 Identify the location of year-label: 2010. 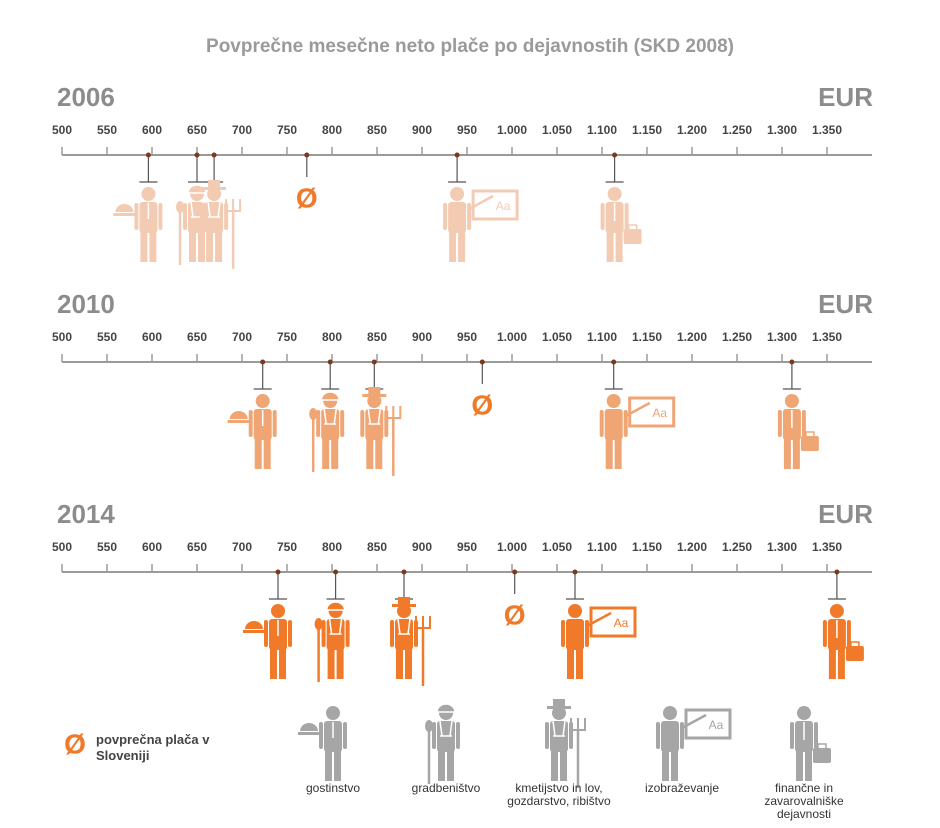
(86, 304).